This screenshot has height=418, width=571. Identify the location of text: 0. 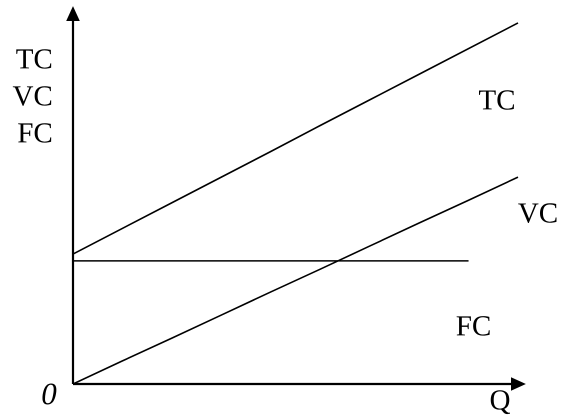
(49, 394).